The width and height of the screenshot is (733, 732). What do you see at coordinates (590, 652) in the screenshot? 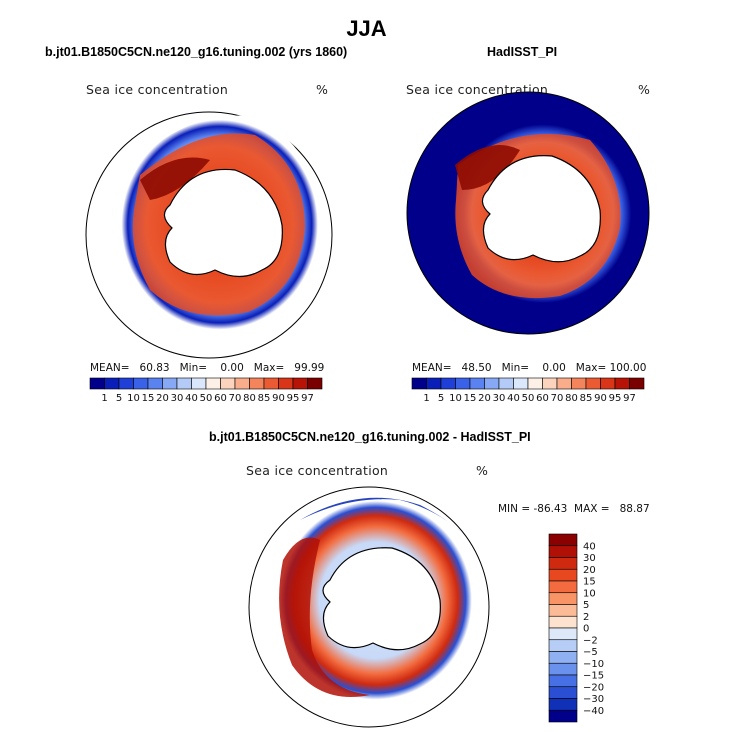
I see `colorbar-tick-label: −5` at bounding box center [590, 652].